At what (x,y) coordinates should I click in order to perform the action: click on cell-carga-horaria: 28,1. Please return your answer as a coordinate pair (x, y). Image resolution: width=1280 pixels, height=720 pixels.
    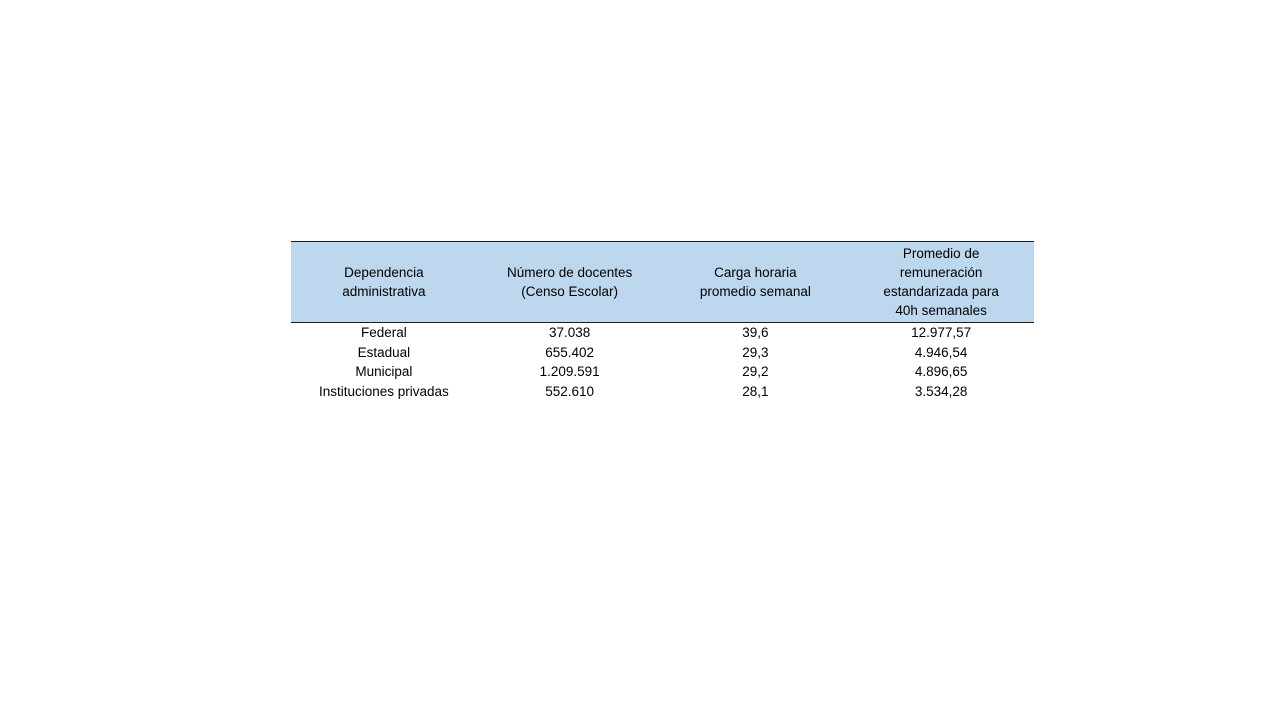
    Looking at the image, I should click on (755, 391).